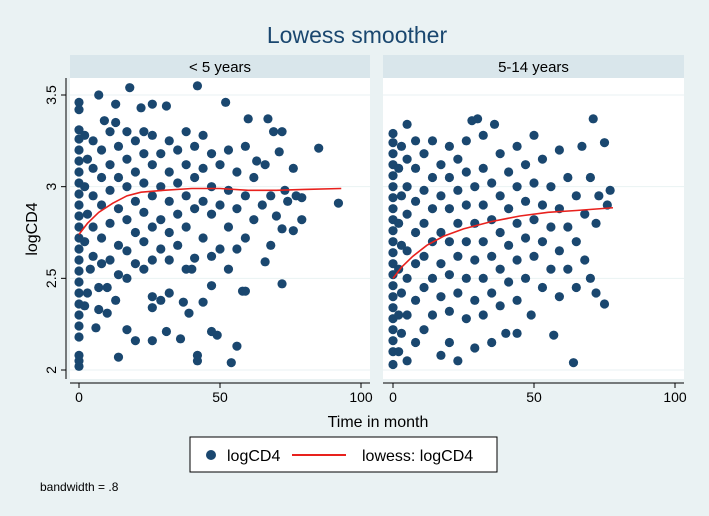  I want to click on panel-label: < 5 years, so click(220, 67).